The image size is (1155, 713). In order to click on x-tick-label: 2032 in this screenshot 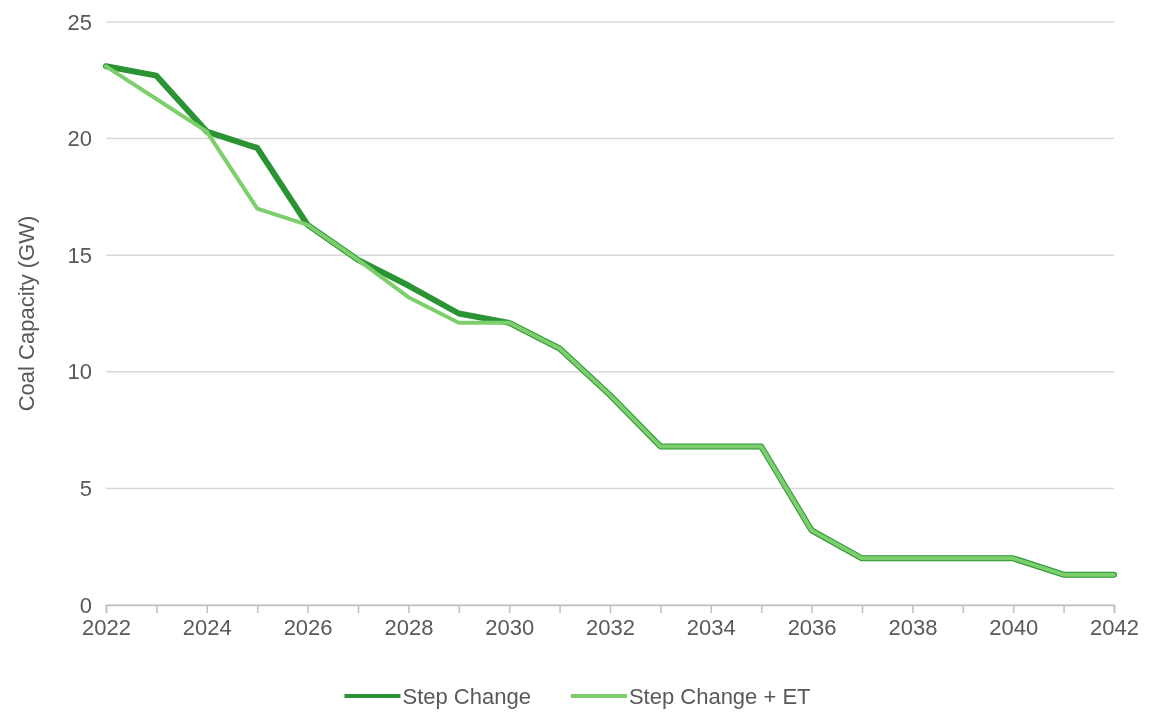, I will do `click(610, 627)`.